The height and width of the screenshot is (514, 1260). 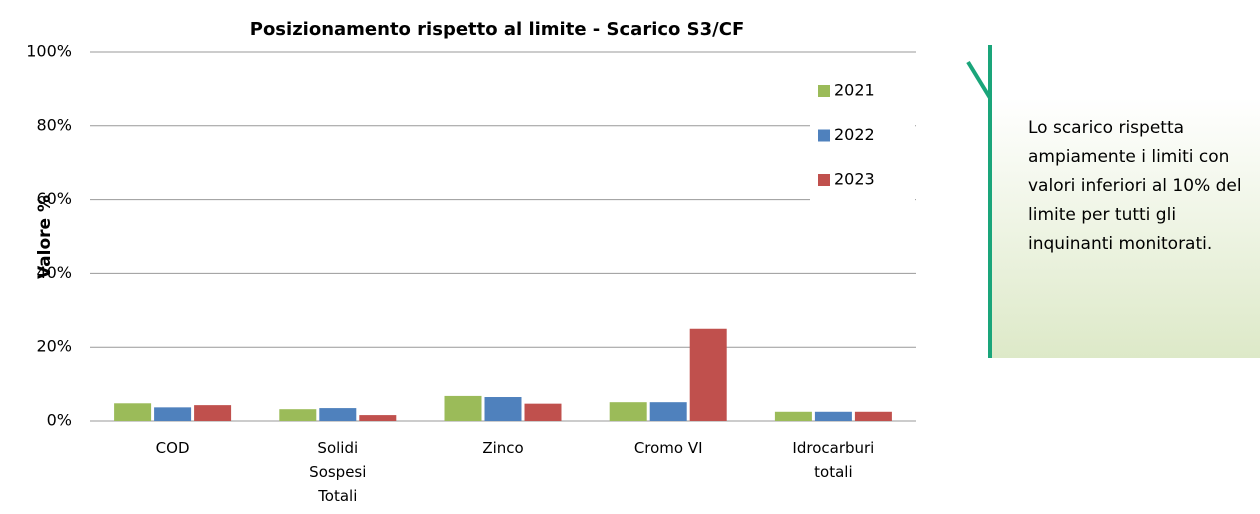 I want to click on legend-label: 2022, so click(x=854, y=134).